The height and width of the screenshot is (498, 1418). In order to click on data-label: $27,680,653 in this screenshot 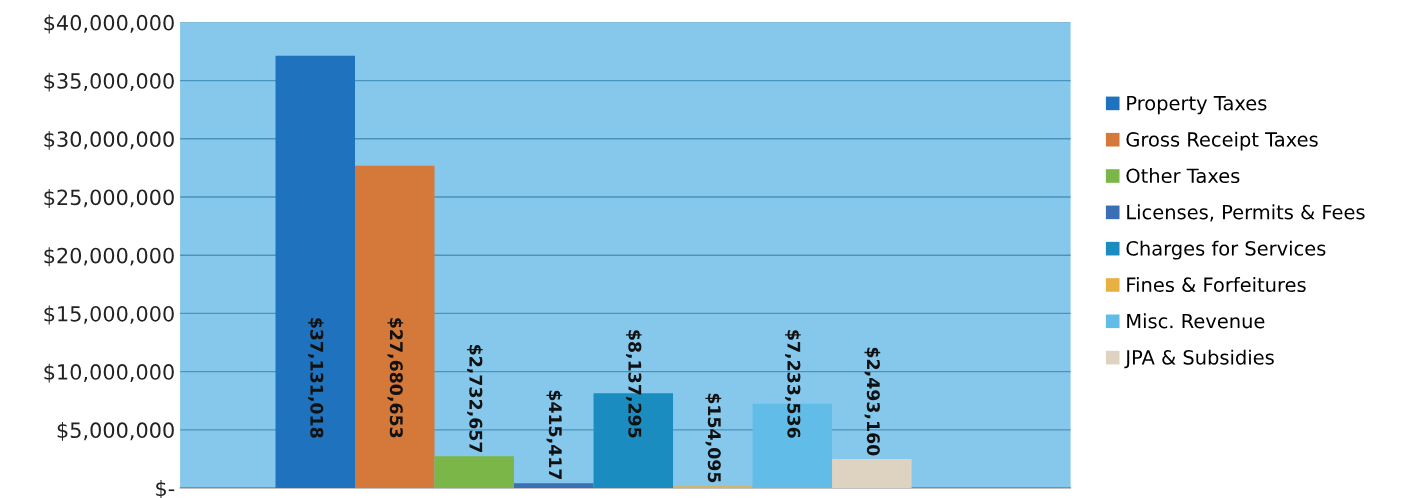, I will do `click(395, 378)`.